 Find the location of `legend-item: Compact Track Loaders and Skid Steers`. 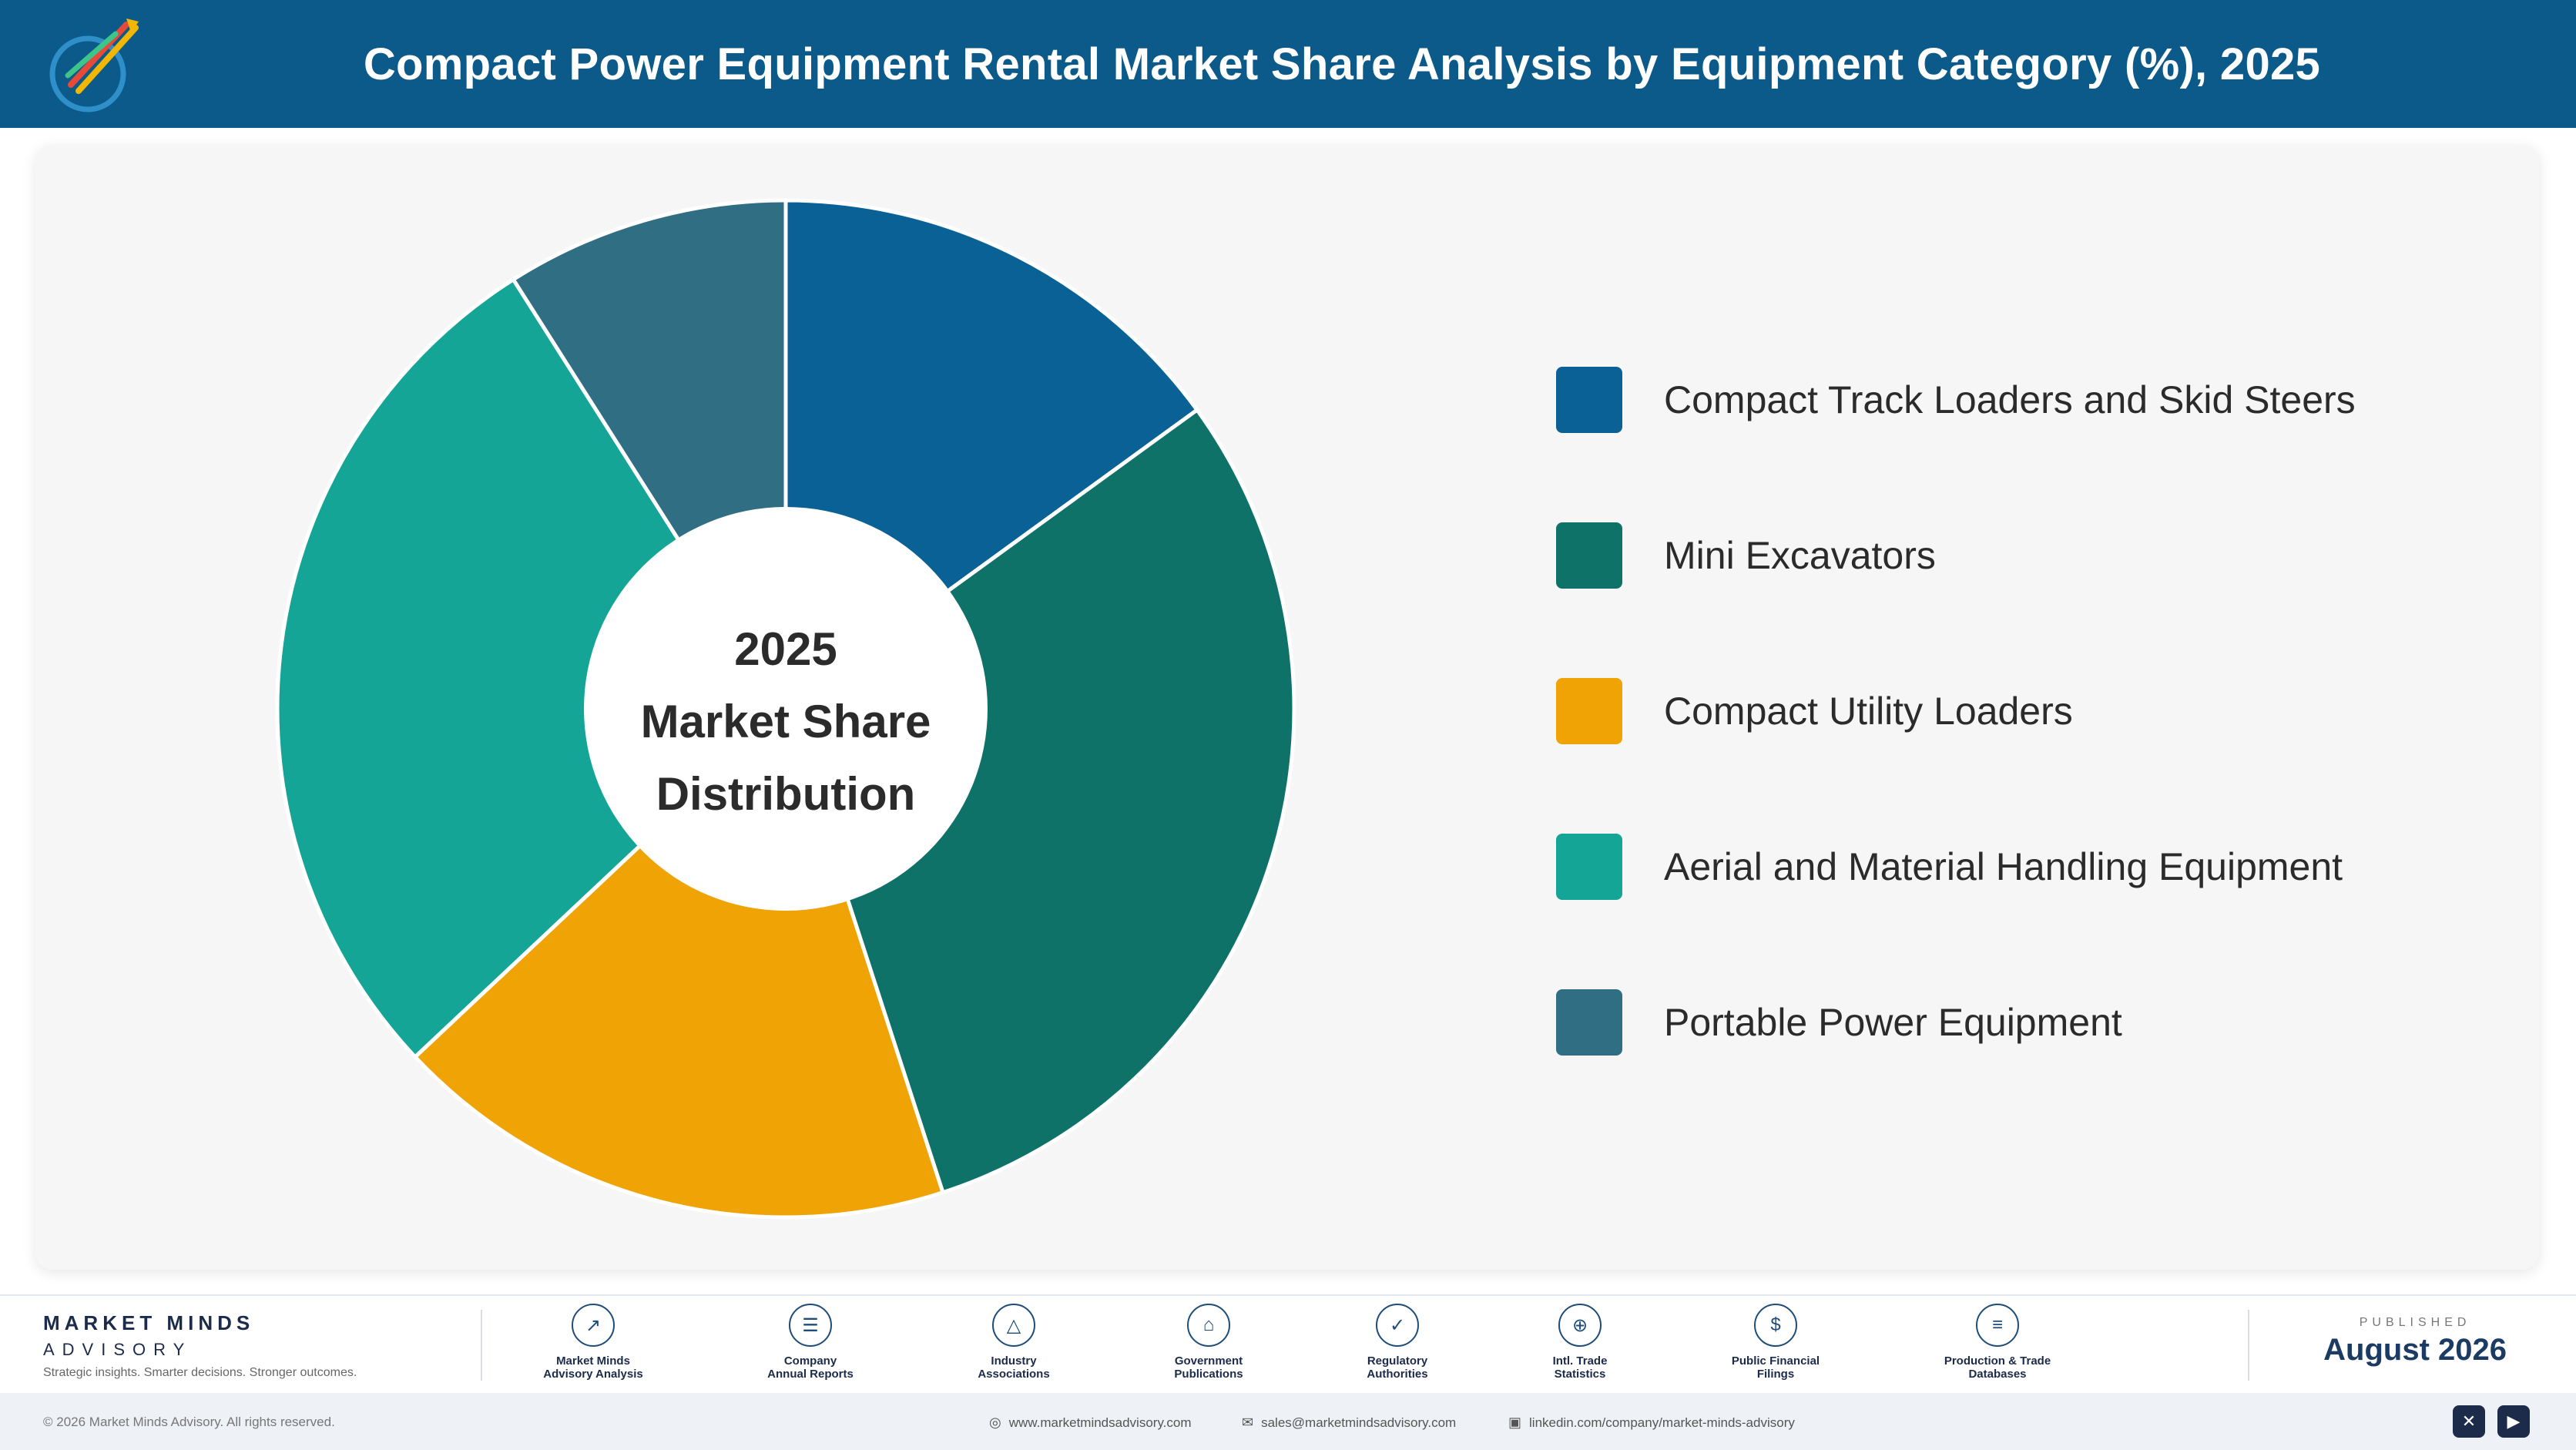

legend-item: Compact Track Loaders and Skid Steers is located at coordinates (1956, 400).